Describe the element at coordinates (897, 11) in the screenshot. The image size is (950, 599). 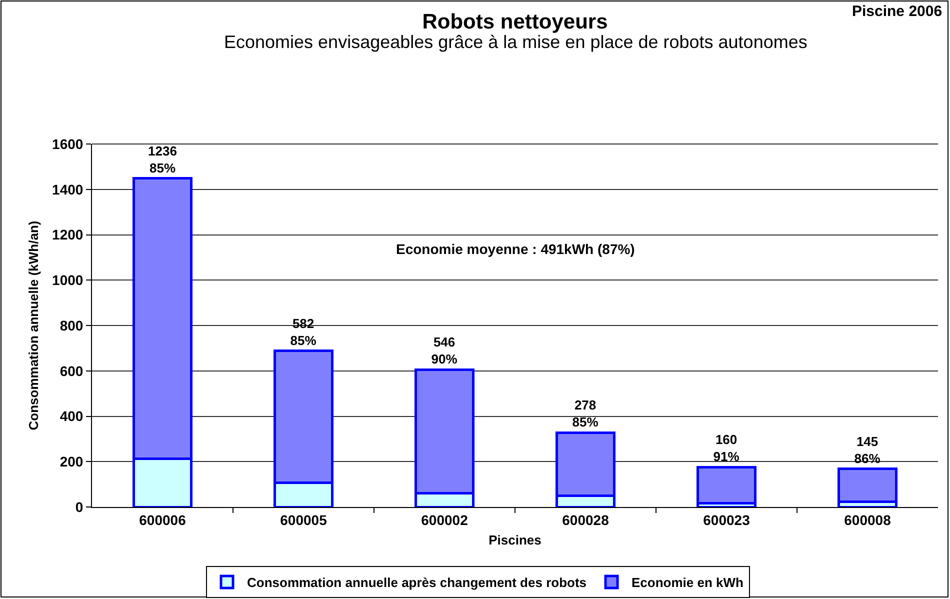
I see `text: Piscine 2006` at that location.